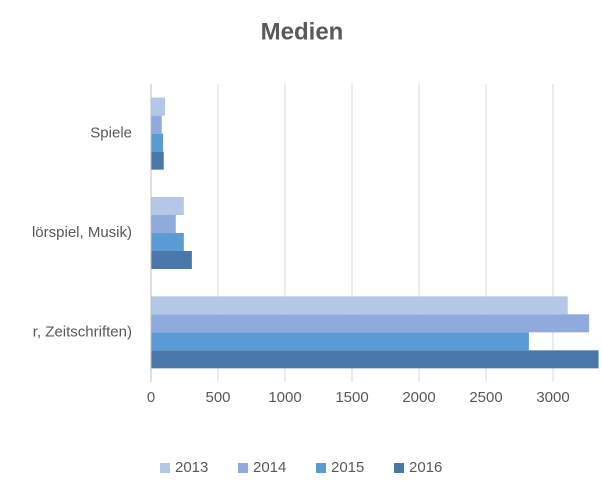  Describe the element at coordinates (284, 397) in the screenshot. I see `x-tick-label: 1000` at that location.